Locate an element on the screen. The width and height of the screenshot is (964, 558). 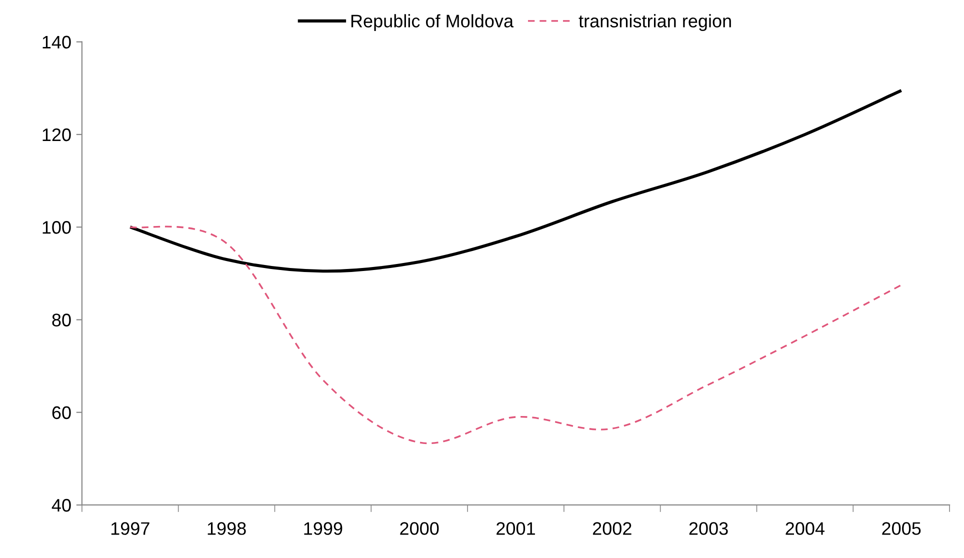
y-tick-label: 100 is located at coordinates (56, 227).